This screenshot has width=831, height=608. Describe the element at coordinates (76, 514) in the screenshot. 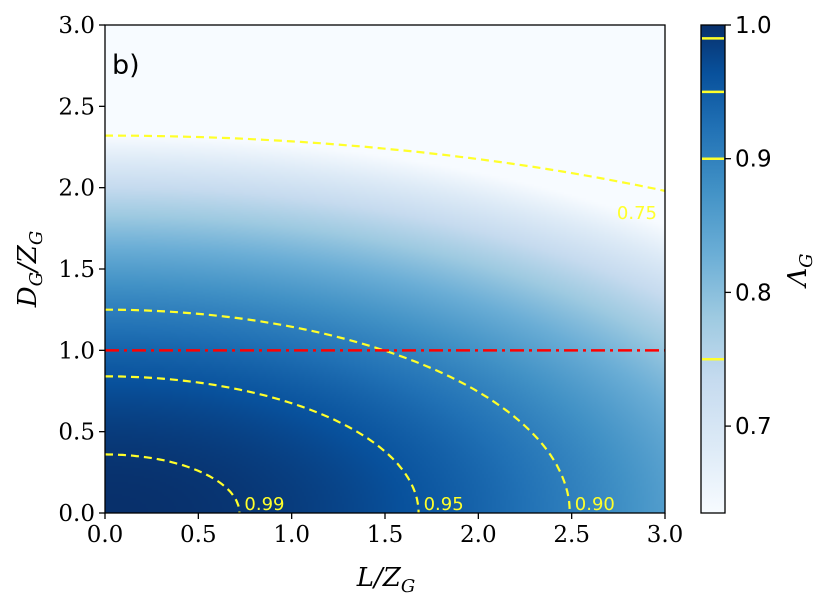

I see `y-tick-label: 0.0` at that location.